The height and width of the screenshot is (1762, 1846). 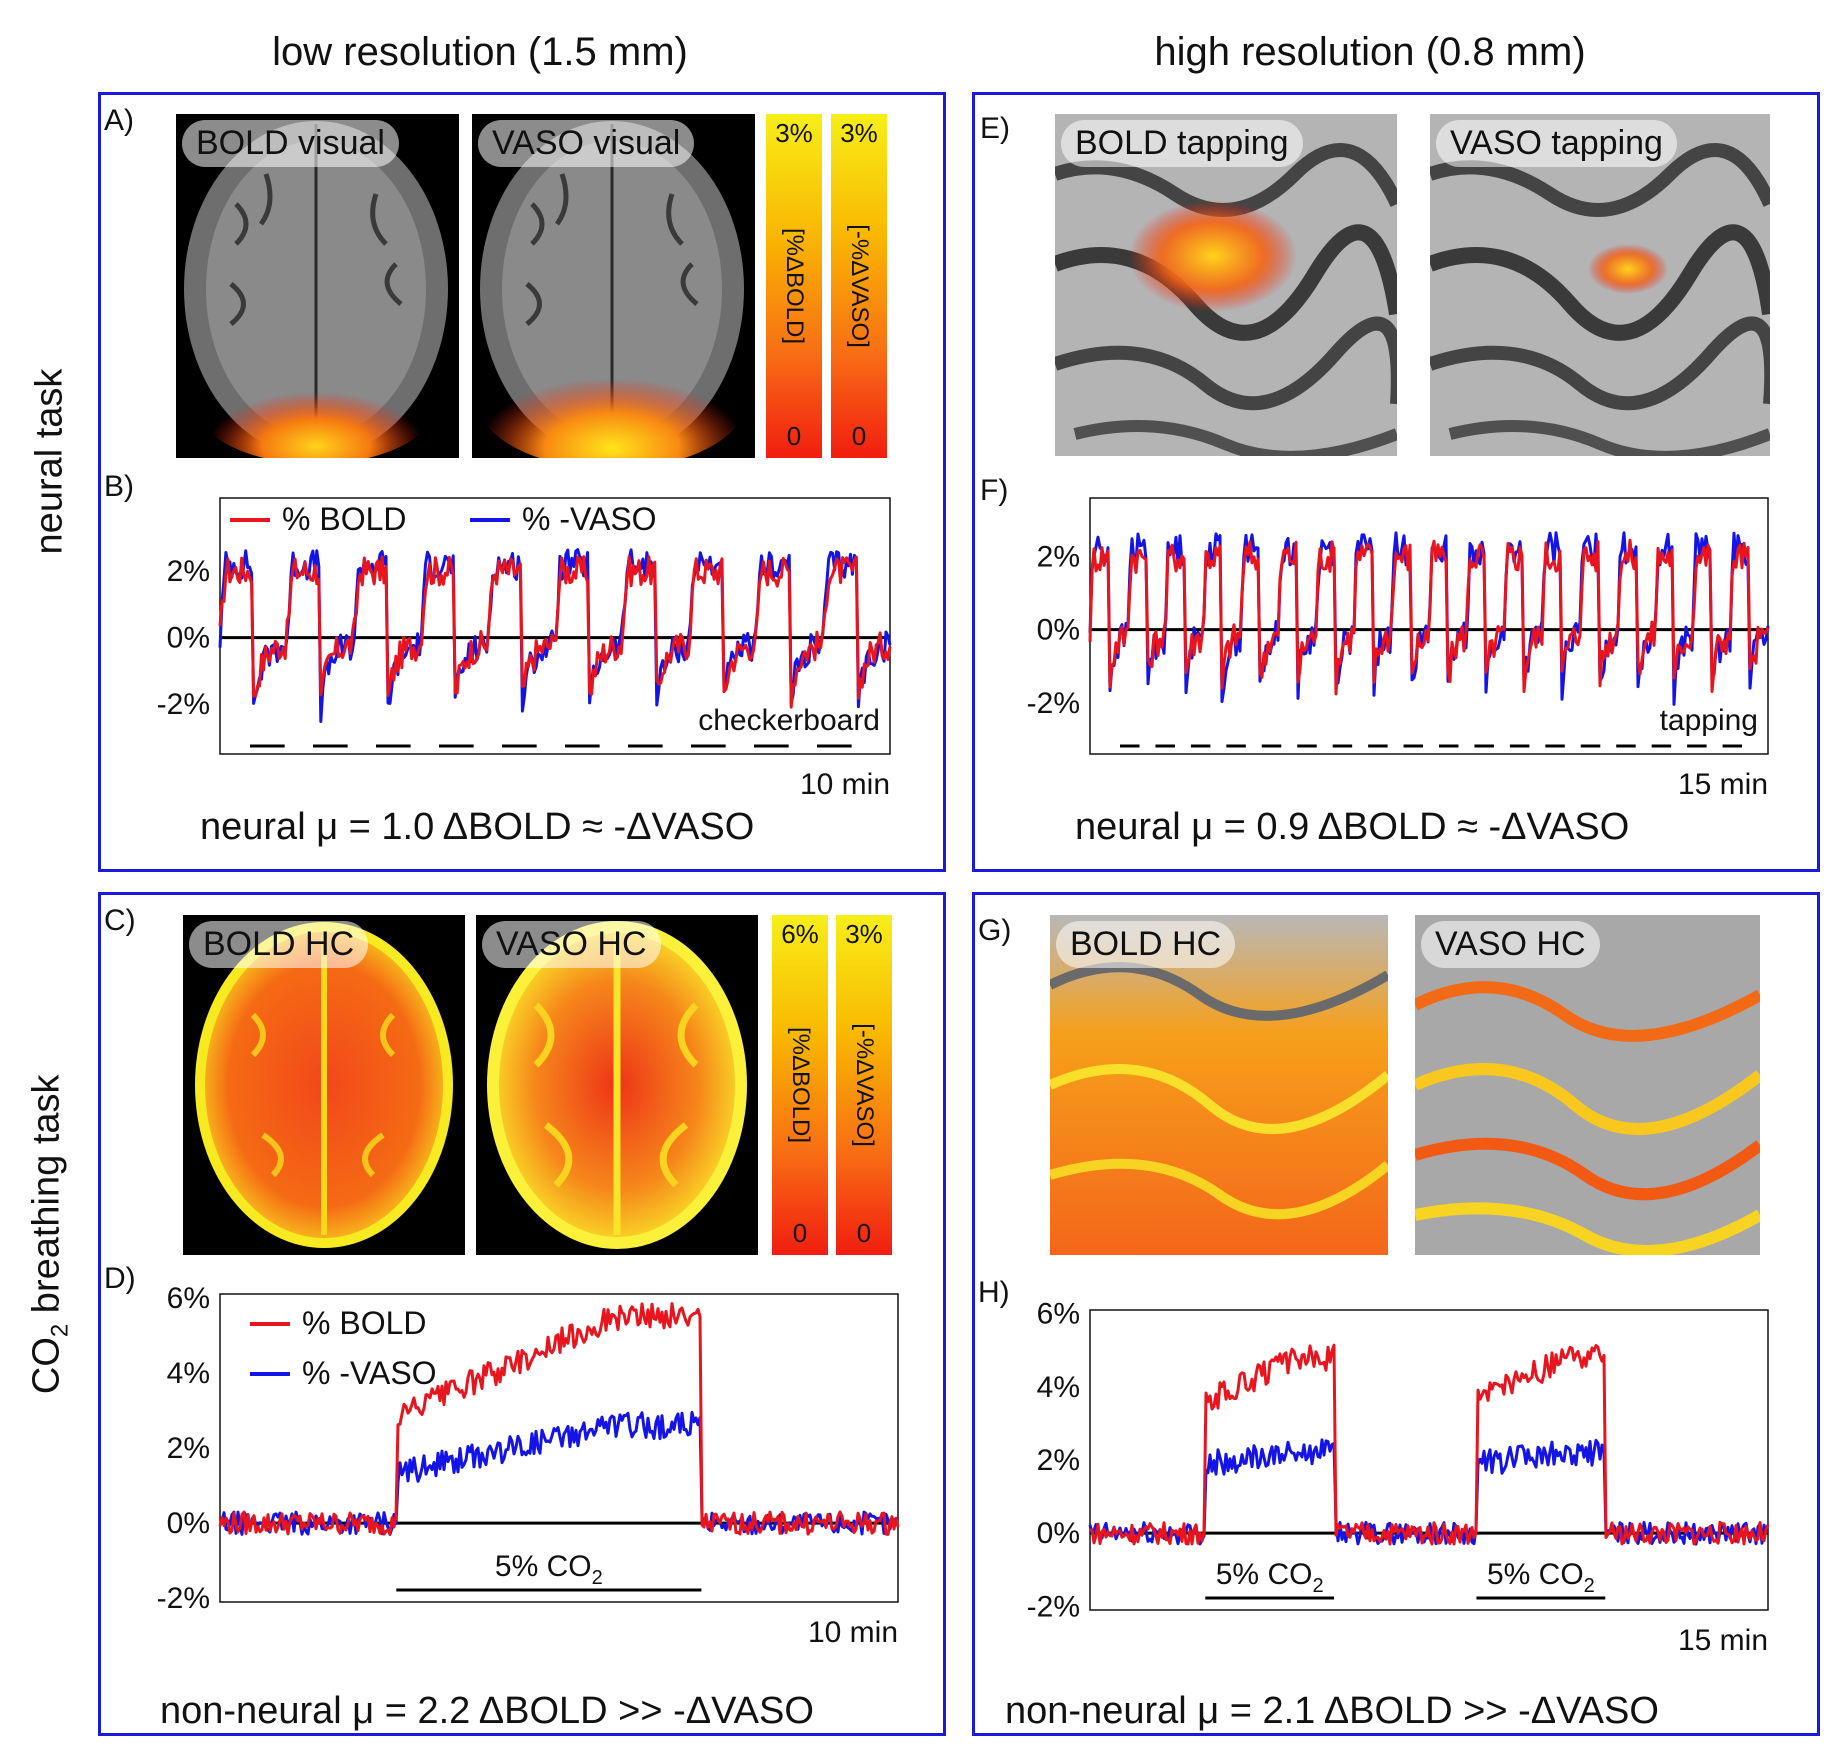 I want to click on colorbar-bold-a: 3% [%ΔBOLD] 0, so click(x=794, y=286).